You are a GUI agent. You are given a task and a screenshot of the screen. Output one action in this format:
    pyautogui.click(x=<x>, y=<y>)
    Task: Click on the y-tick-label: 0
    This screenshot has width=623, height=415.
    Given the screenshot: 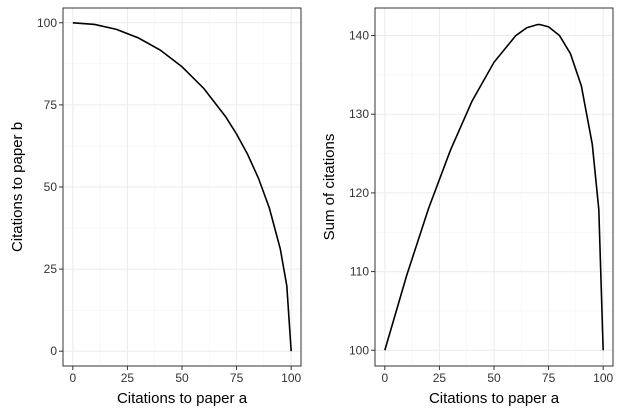 What is the action you would take?
    pyautogui.click(x=53, y=351)
    